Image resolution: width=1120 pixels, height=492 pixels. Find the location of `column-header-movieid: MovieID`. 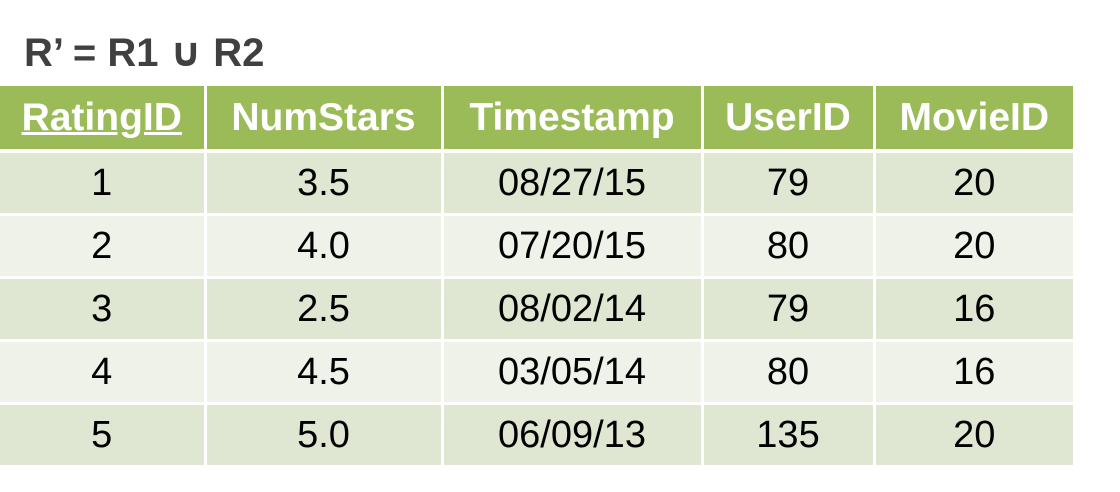

column-header-movieid: MovieID is located at coordinates (972, 119).